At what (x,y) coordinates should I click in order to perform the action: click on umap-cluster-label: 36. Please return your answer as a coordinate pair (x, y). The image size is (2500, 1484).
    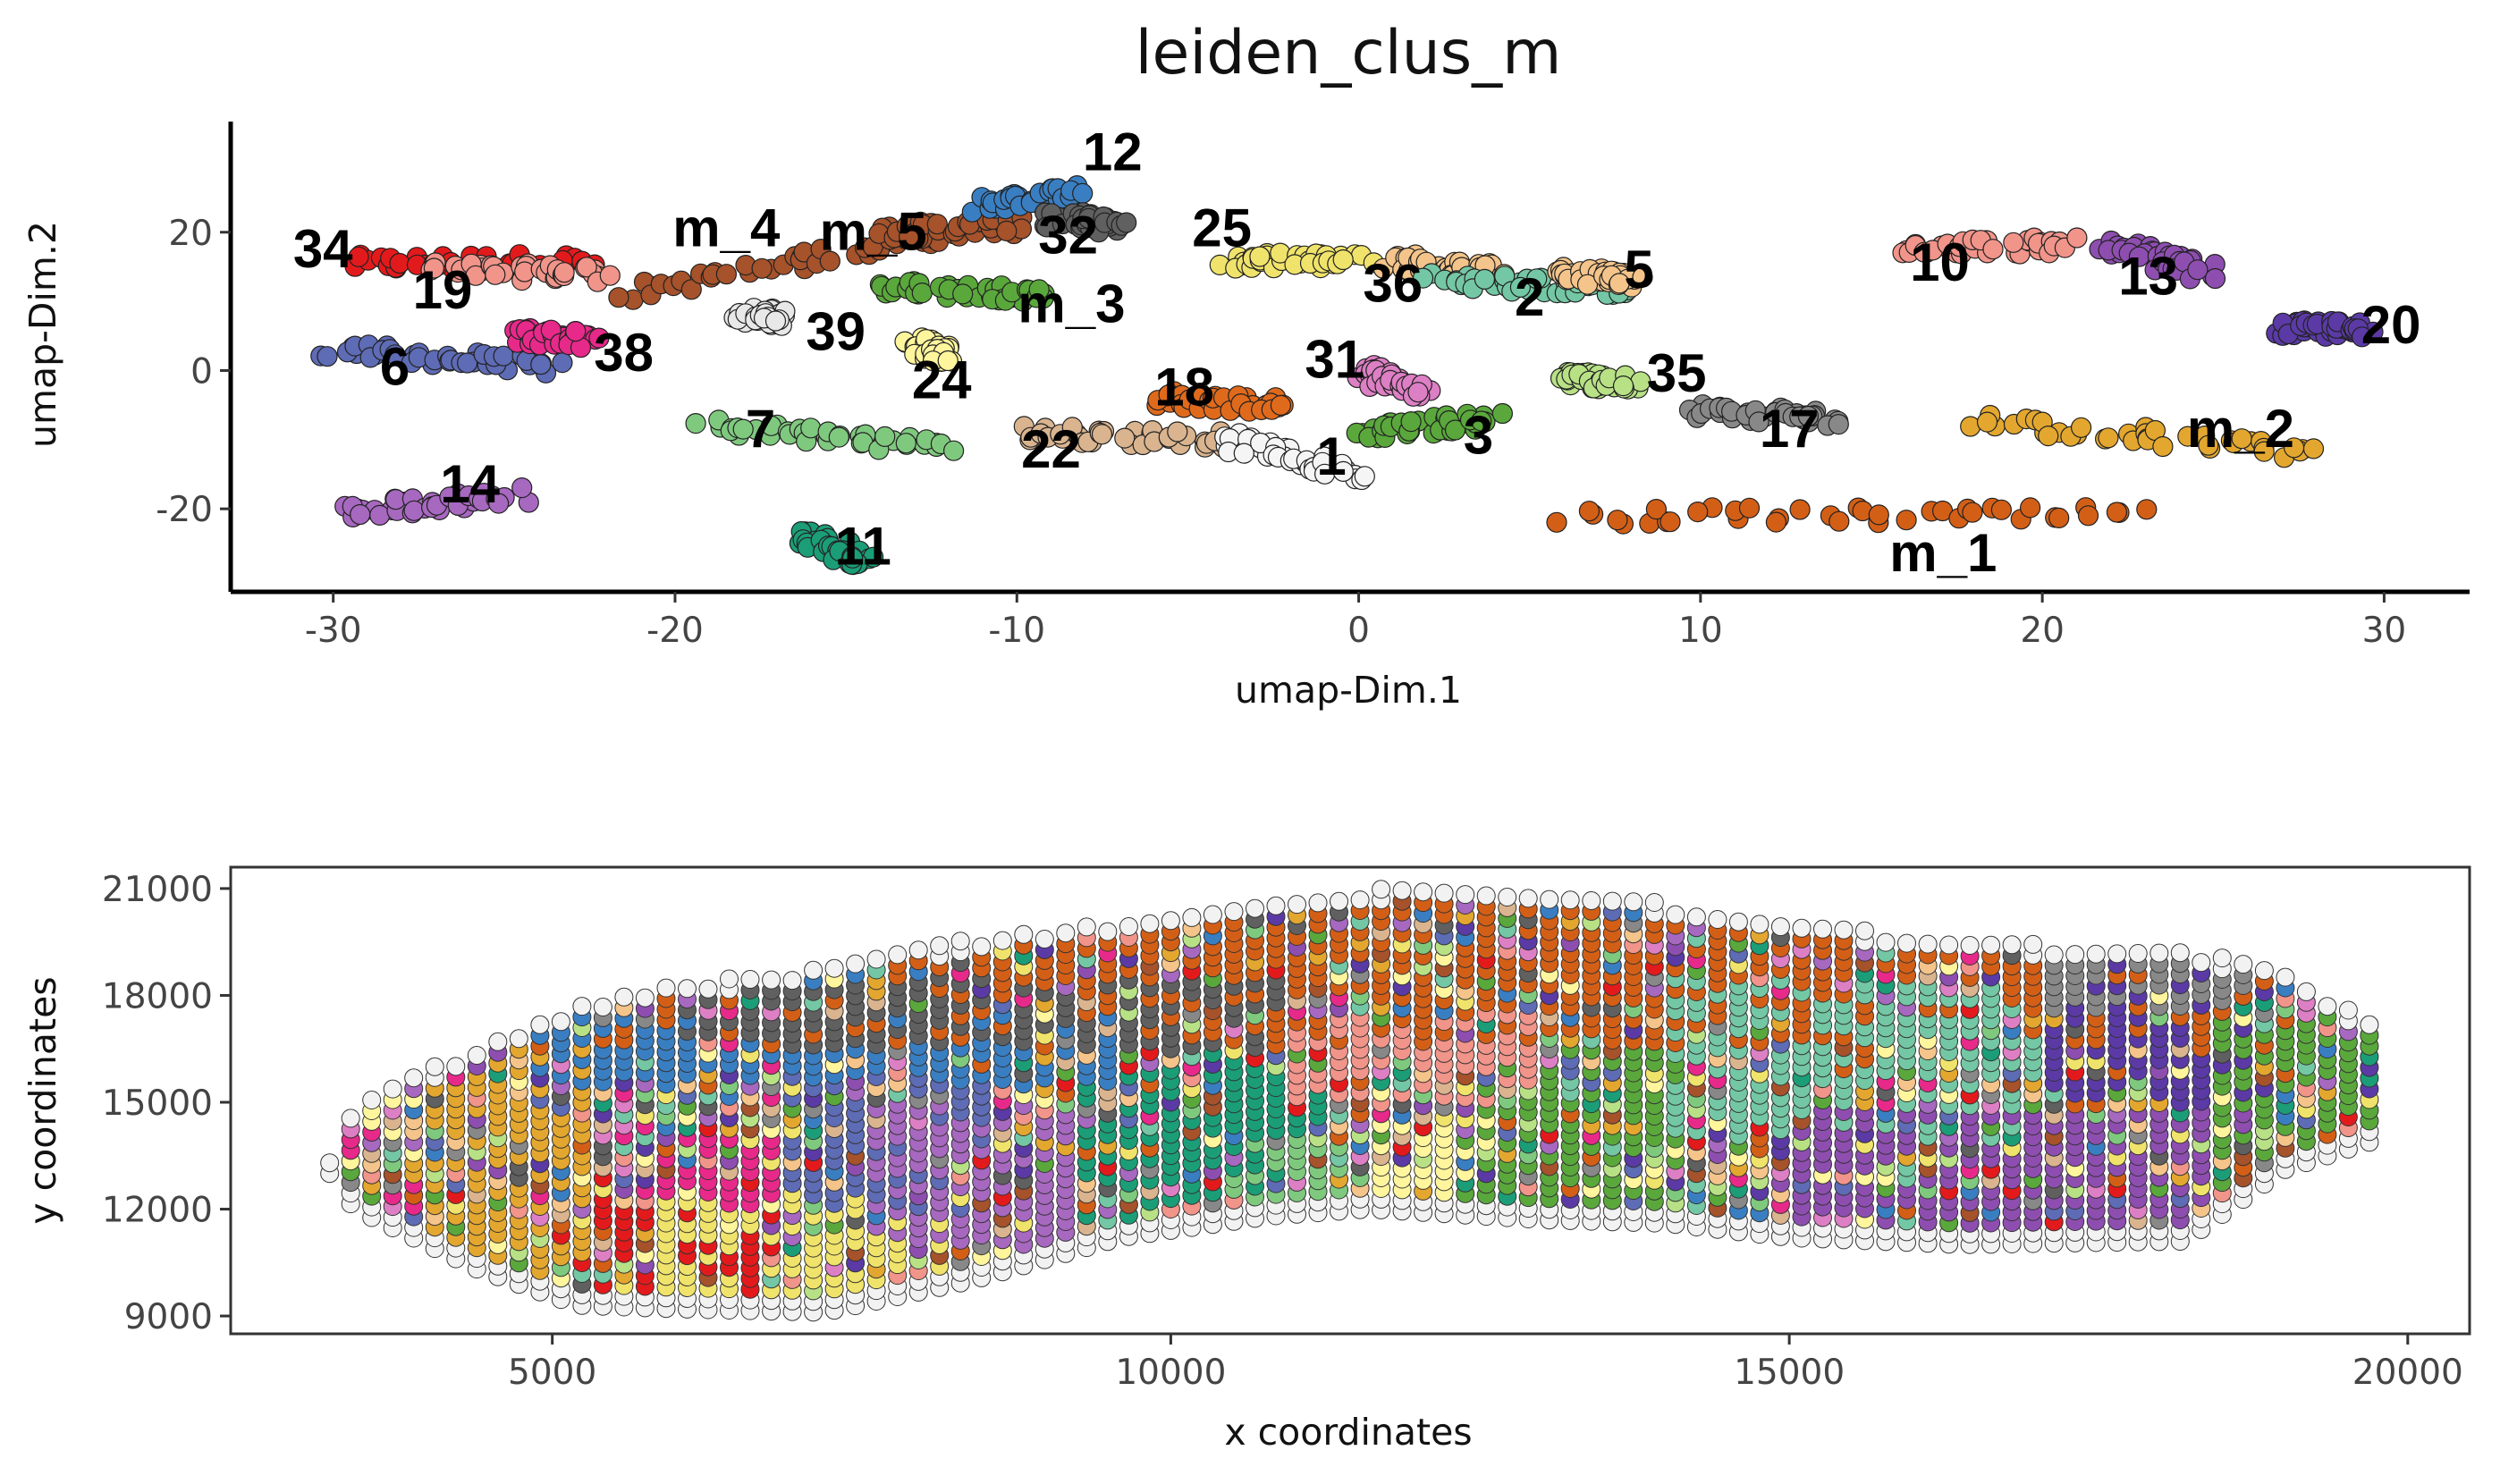
    Looking at the image, I should click on (1393, 283).